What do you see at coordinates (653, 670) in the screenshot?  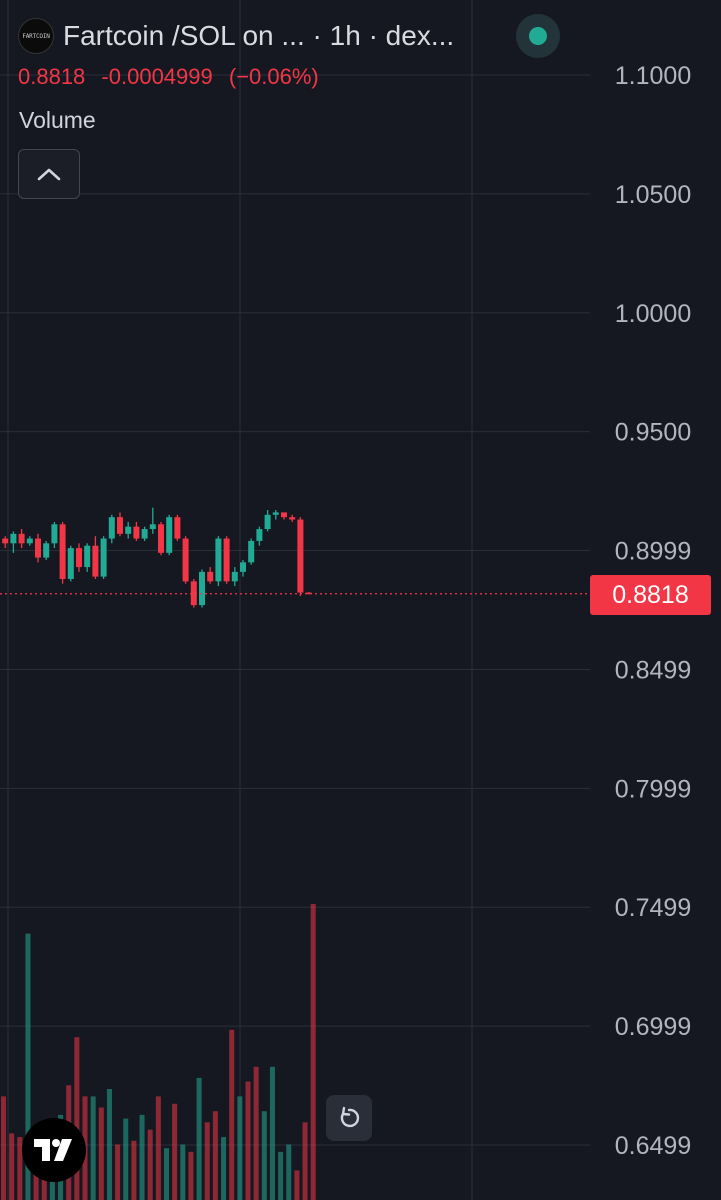 I see `price-tick-label: 0.8499` at bounding box center [653, 670].